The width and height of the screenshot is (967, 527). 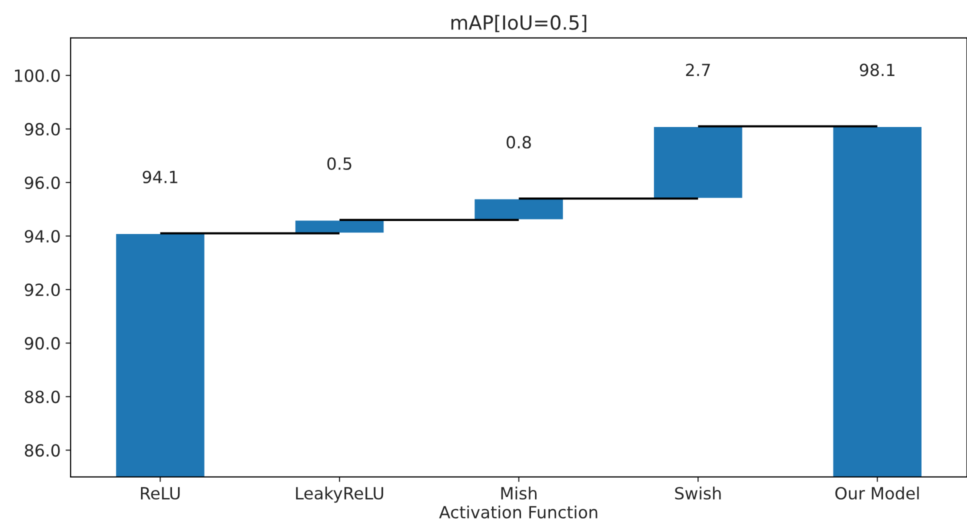 What do you see at coordinates (42, 129) in the screenshot?
I see `y-tick-label: 98.0` at bounding box center [42, 129].